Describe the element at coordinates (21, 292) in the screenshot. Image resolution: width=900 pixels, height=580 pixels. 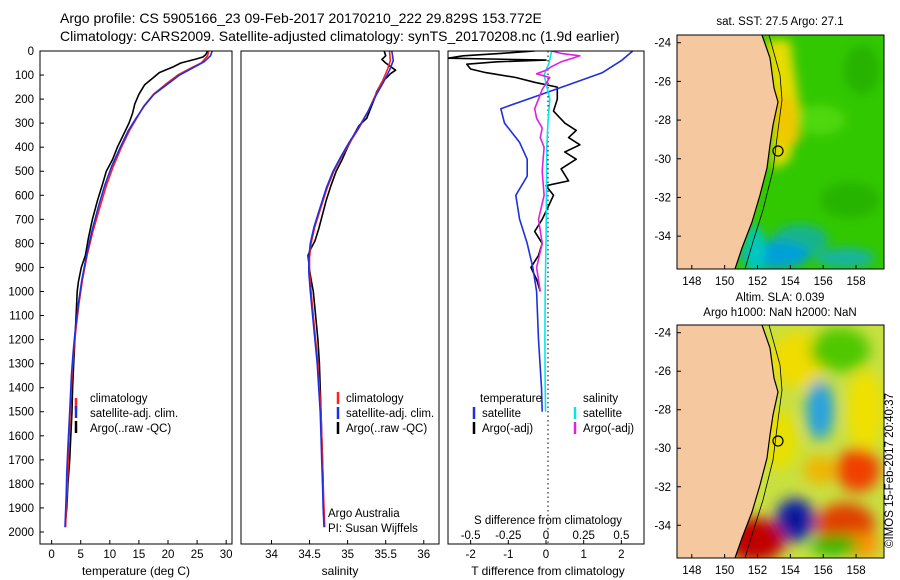
I see `depth-tick-label: 1000` at that location.